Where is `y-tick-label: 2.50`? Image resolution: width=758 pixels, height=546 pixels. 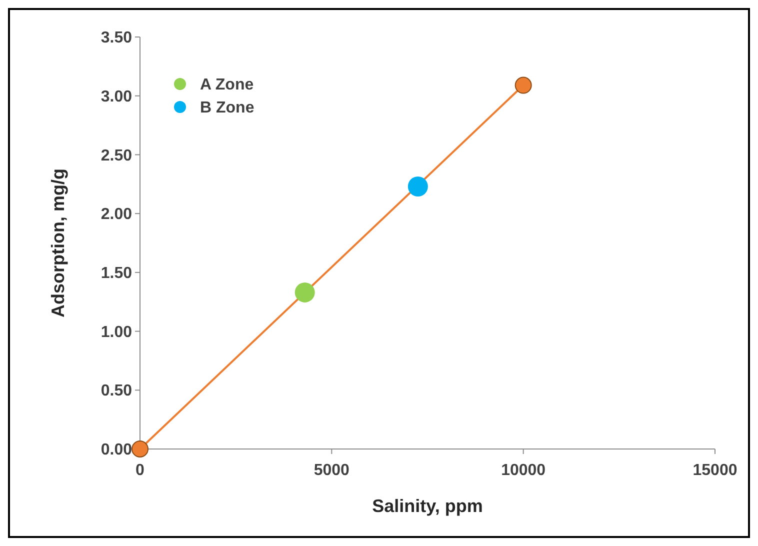 y-tick-label: 2.50 is located at coordinates (116, 155).